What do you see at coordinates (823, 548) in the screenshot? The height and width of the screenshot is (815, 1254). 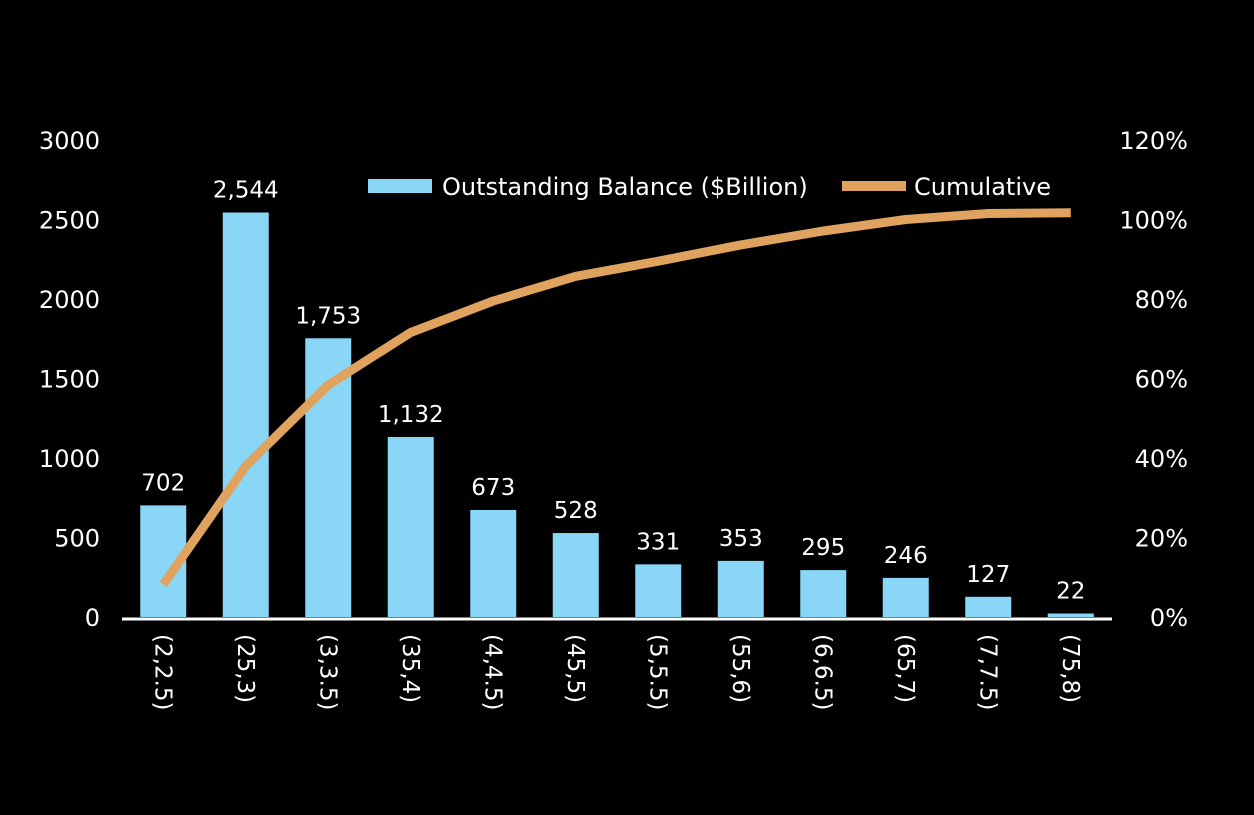 I see `bar-data-label: 295` at bounding box center [823, 548].